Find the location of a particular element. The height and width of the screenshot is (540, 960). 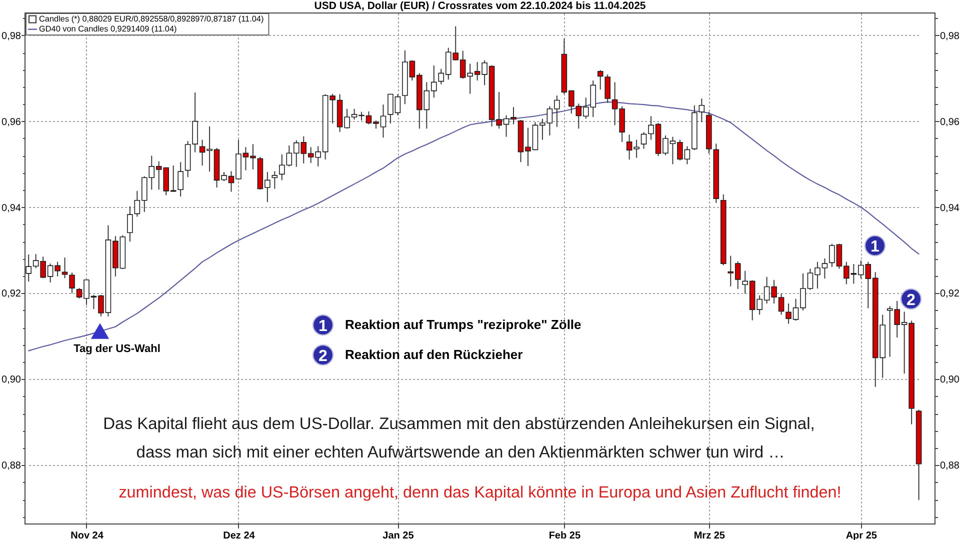

x-tick-label: Mrz 25 is located at coordinates (710, 535).